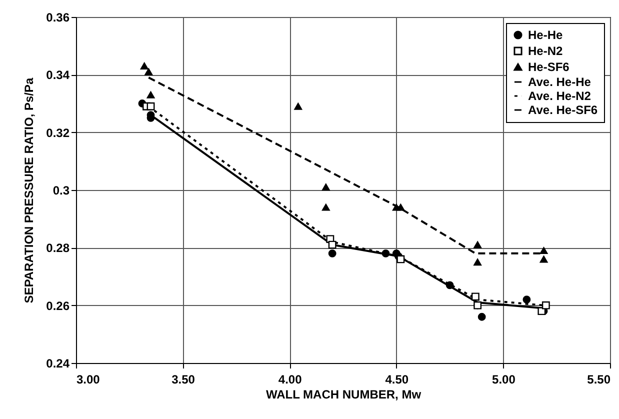  Describe the element at coordinates (504, 379) in the screenshot. I see `x-tick-label: 5.00` at that location.